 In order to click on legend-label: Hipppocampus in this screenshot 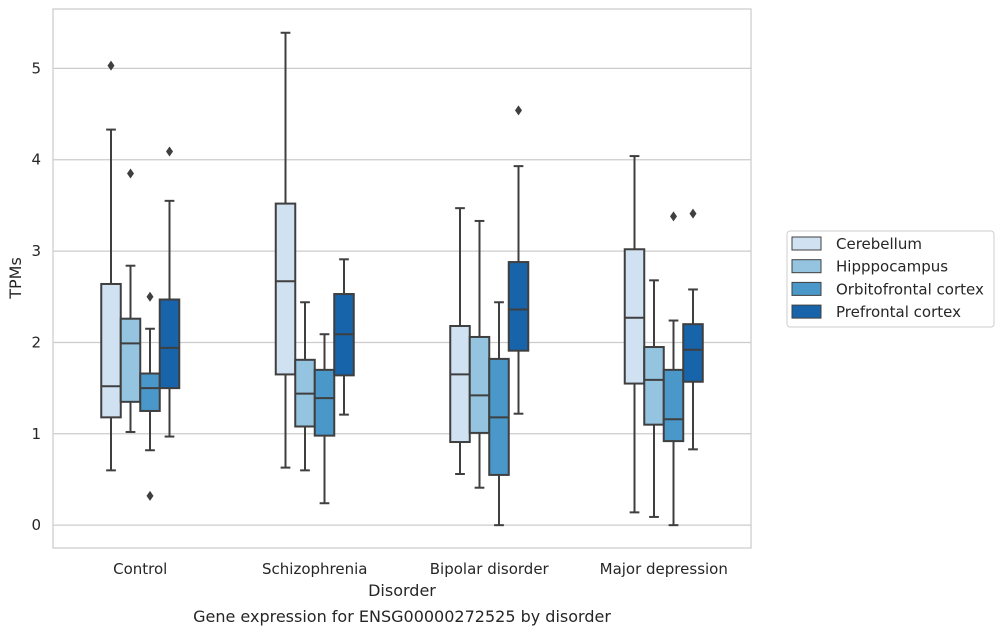, I will do `click(892, 267)`.